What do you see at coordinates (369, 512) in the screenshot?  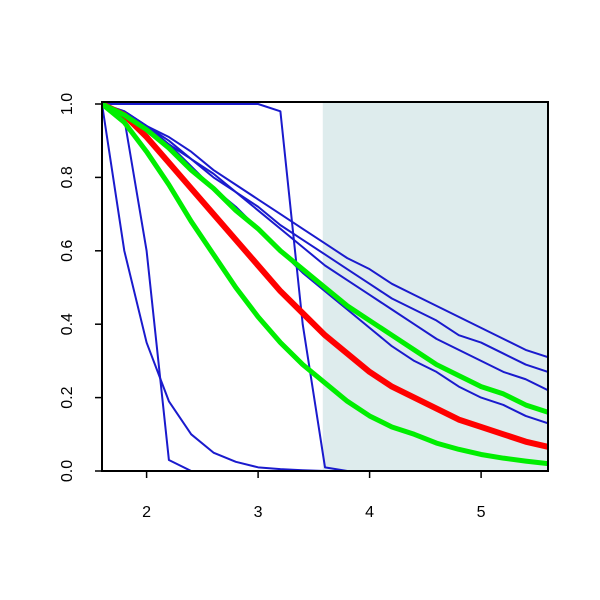 I see `x-tick-label: 4` at bounding box center [369, 512].